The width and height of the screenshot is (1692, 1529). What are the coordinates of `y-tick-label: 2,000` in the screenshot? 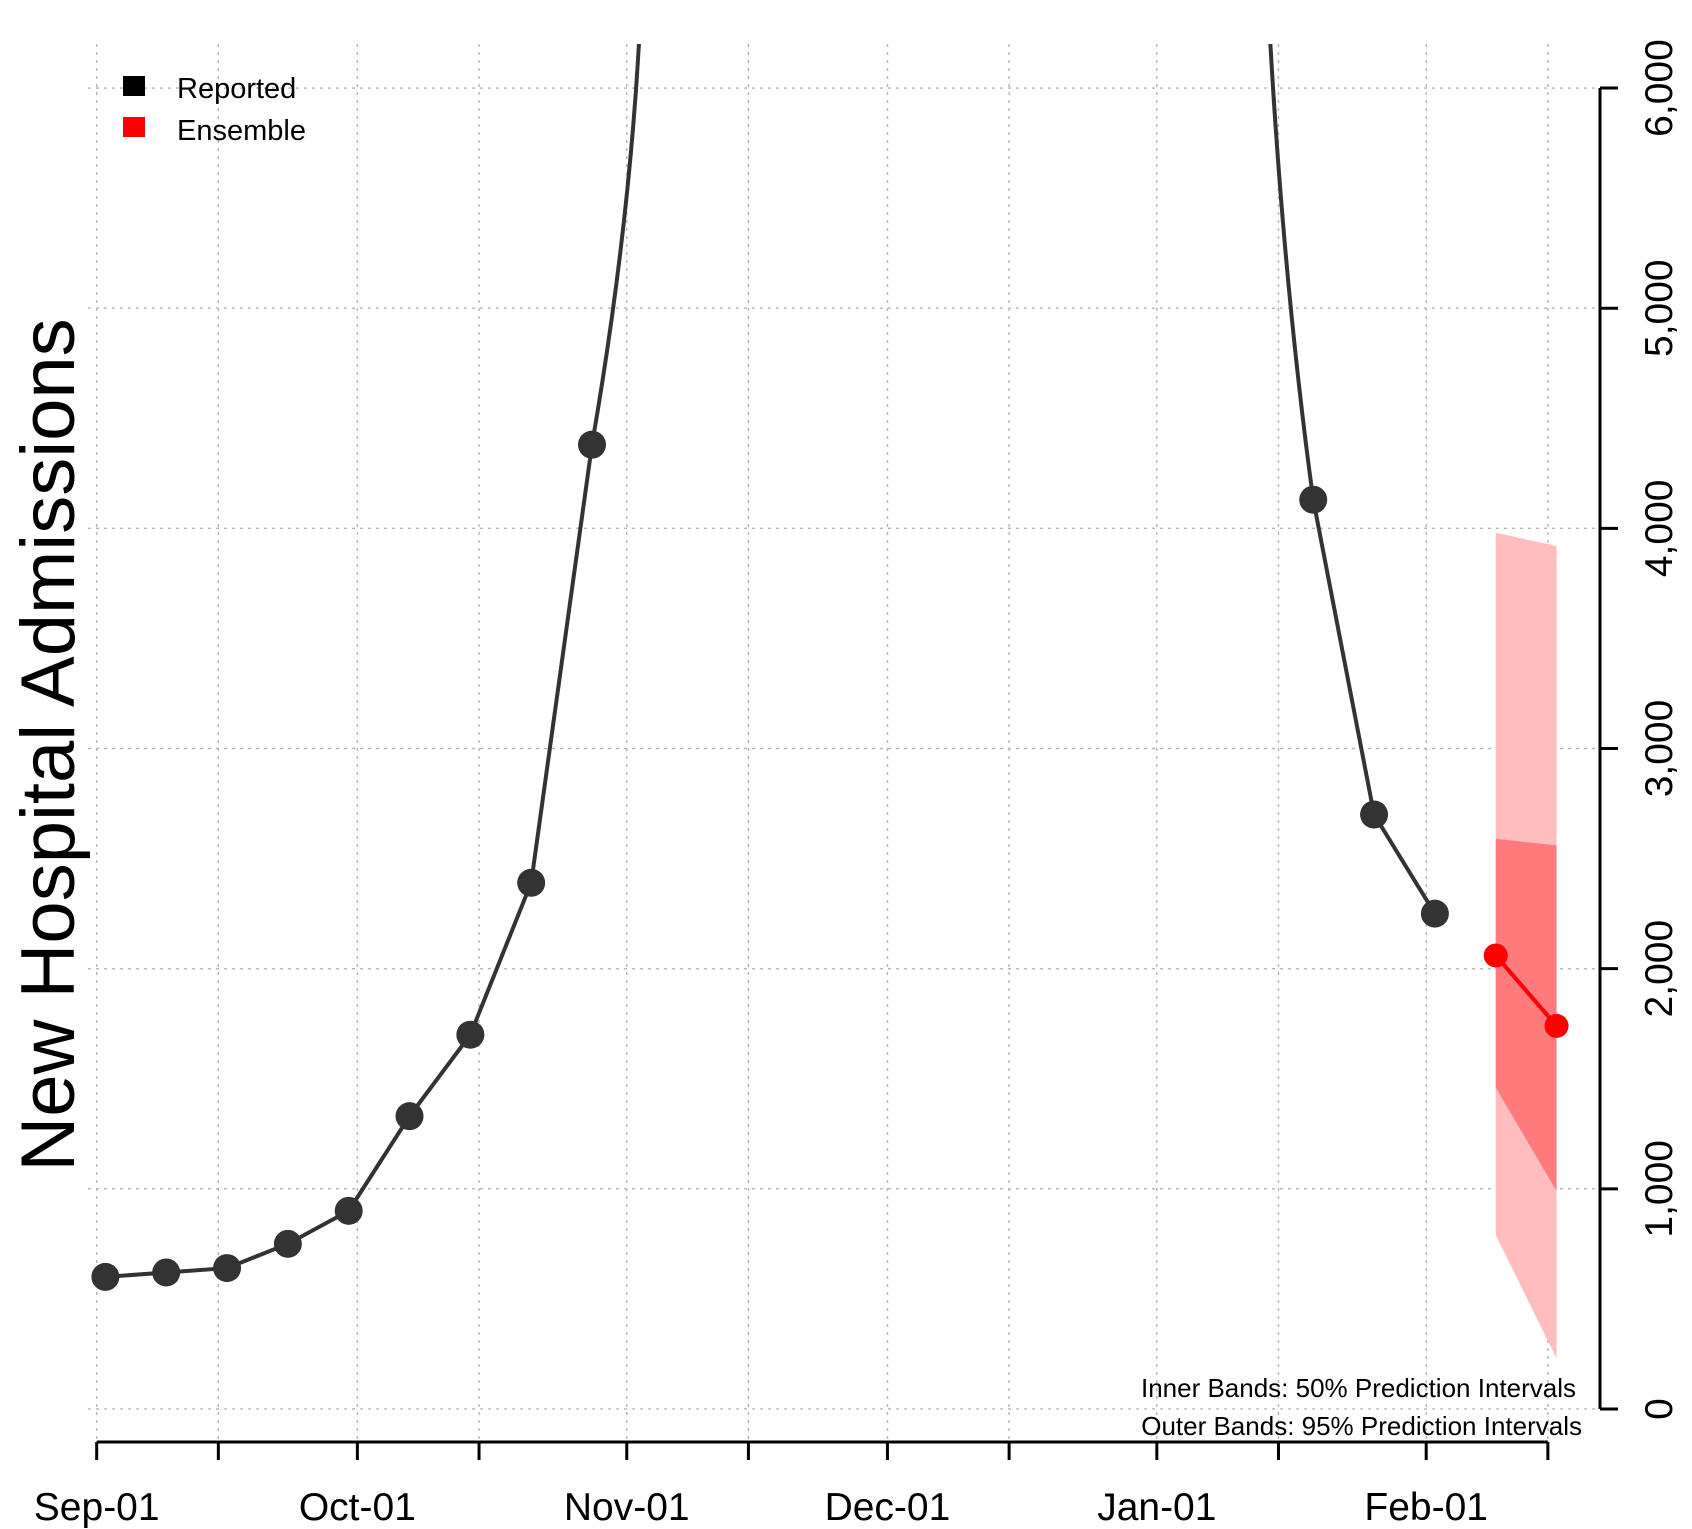 It's located at (1659, 969).